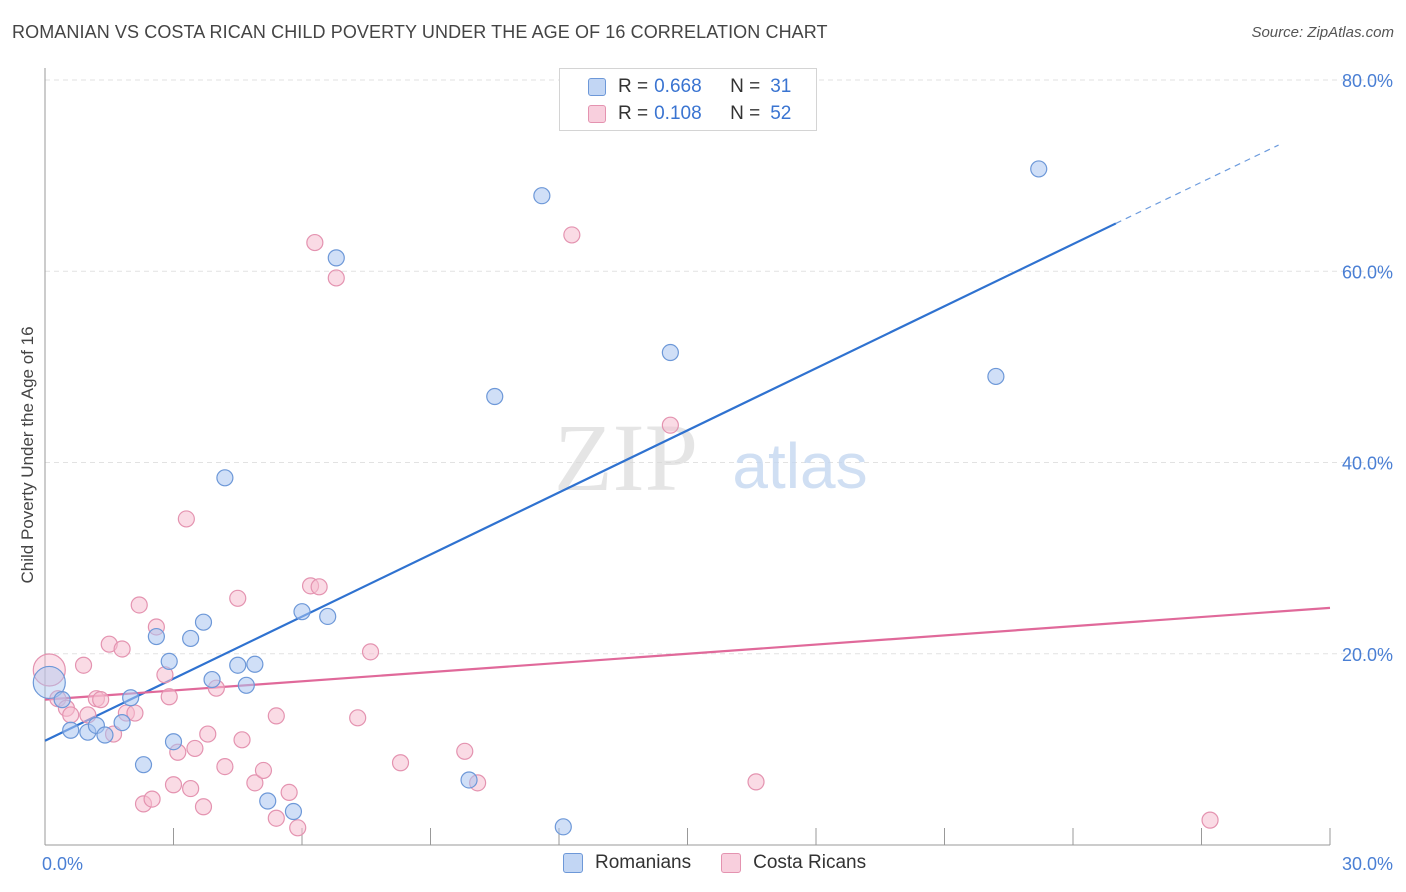  What do you see at coordinates (1367, 464) in the screenshot?
I see `y-tick-label: 40.0%` at bounding box center [1367, 464].